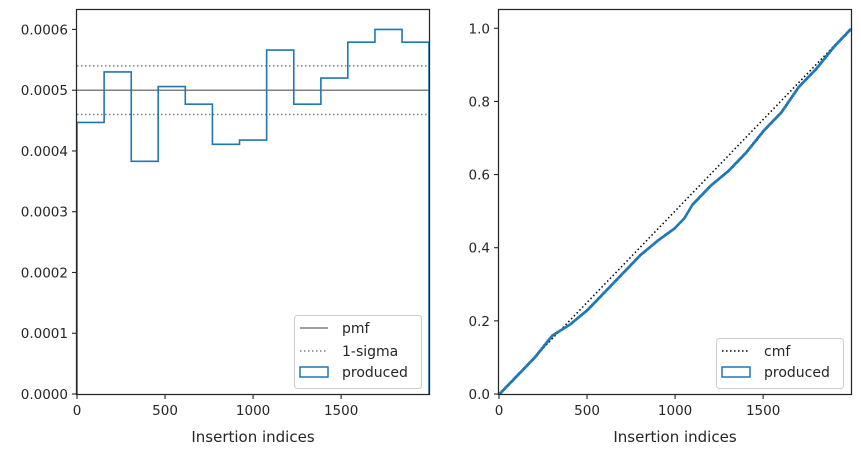 The height and width of the screenshot is (453, 861). Describe the element at coordinates (44, 30) in the screenshot. I see `pmf-y-tick-label: 0.0006` at that location.